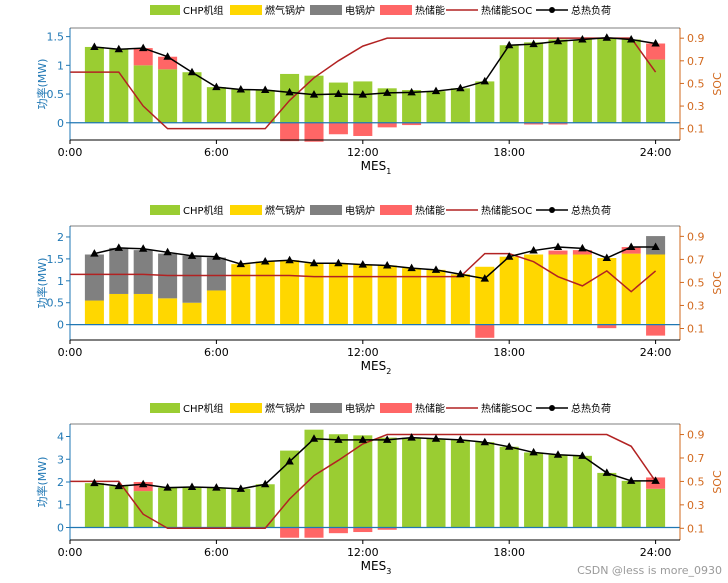 The width and height of the screenshot is (728, 583). What do you see at coordinates (216, 152) in the screenshot?
I see `x-tick-label: 6:00` at bounding box center [216, 152].